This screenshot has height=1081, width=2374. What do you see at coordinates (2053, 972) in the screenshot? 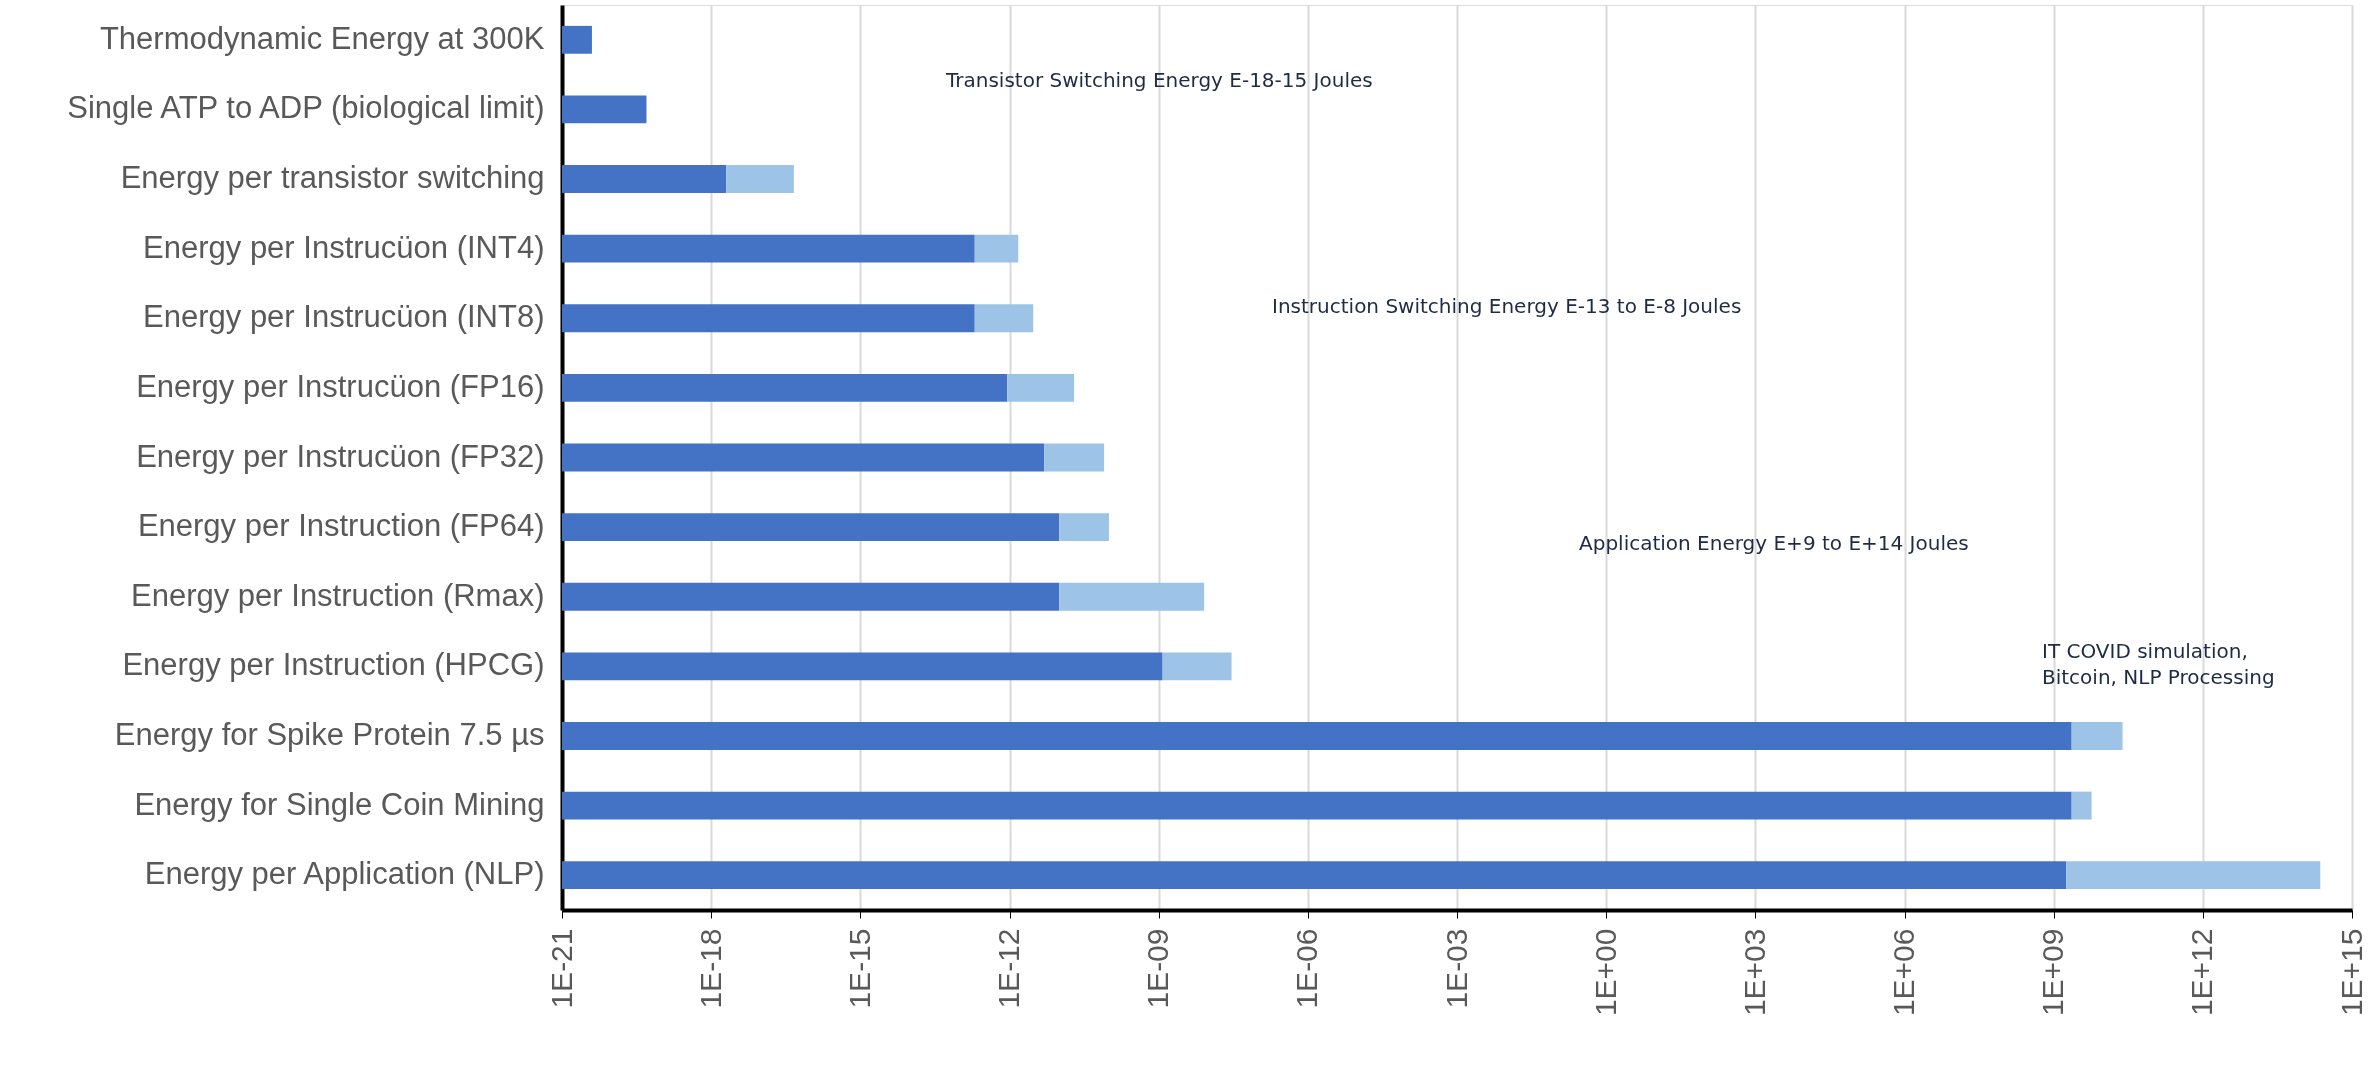
I see `x-tick-label: 1E+09` at bounding box center [2053, 972].